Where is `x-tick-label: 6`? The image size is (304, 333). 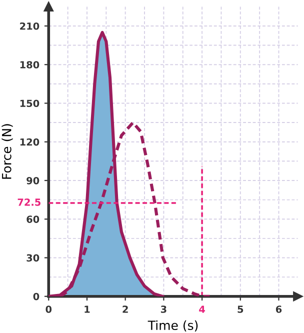
x-tick-label: 6 is located at coordinates (279, 309).